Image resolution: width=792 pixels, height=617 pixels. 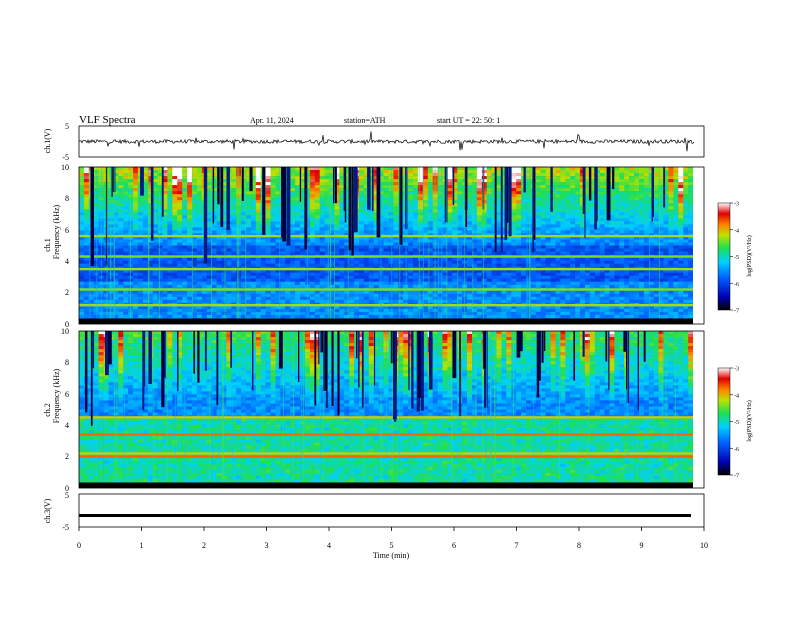 What do you see at coordinates (107, 120) in the screenshot?
I see `figure-title: VLF Spectra` at bounding box center [107, 120].